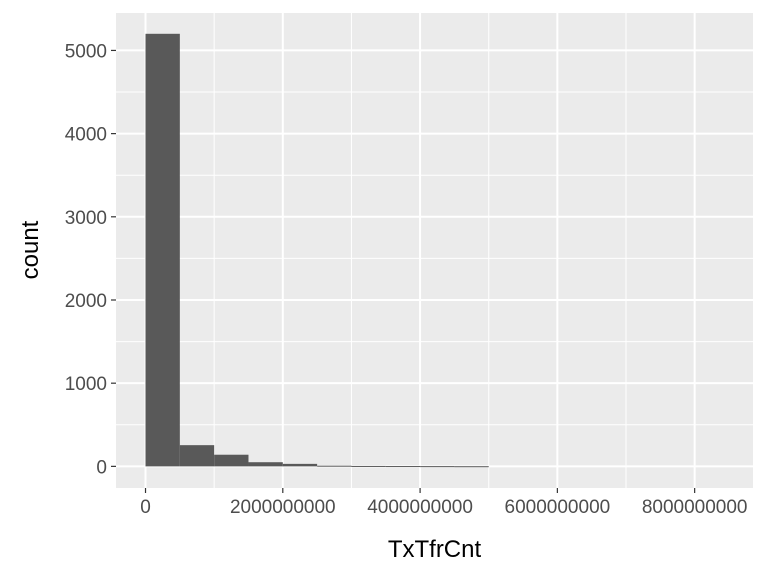  Describe the element at coordinates (695, 507) in the screenshot. I see `x-tick-label: 8000000000` at that location.